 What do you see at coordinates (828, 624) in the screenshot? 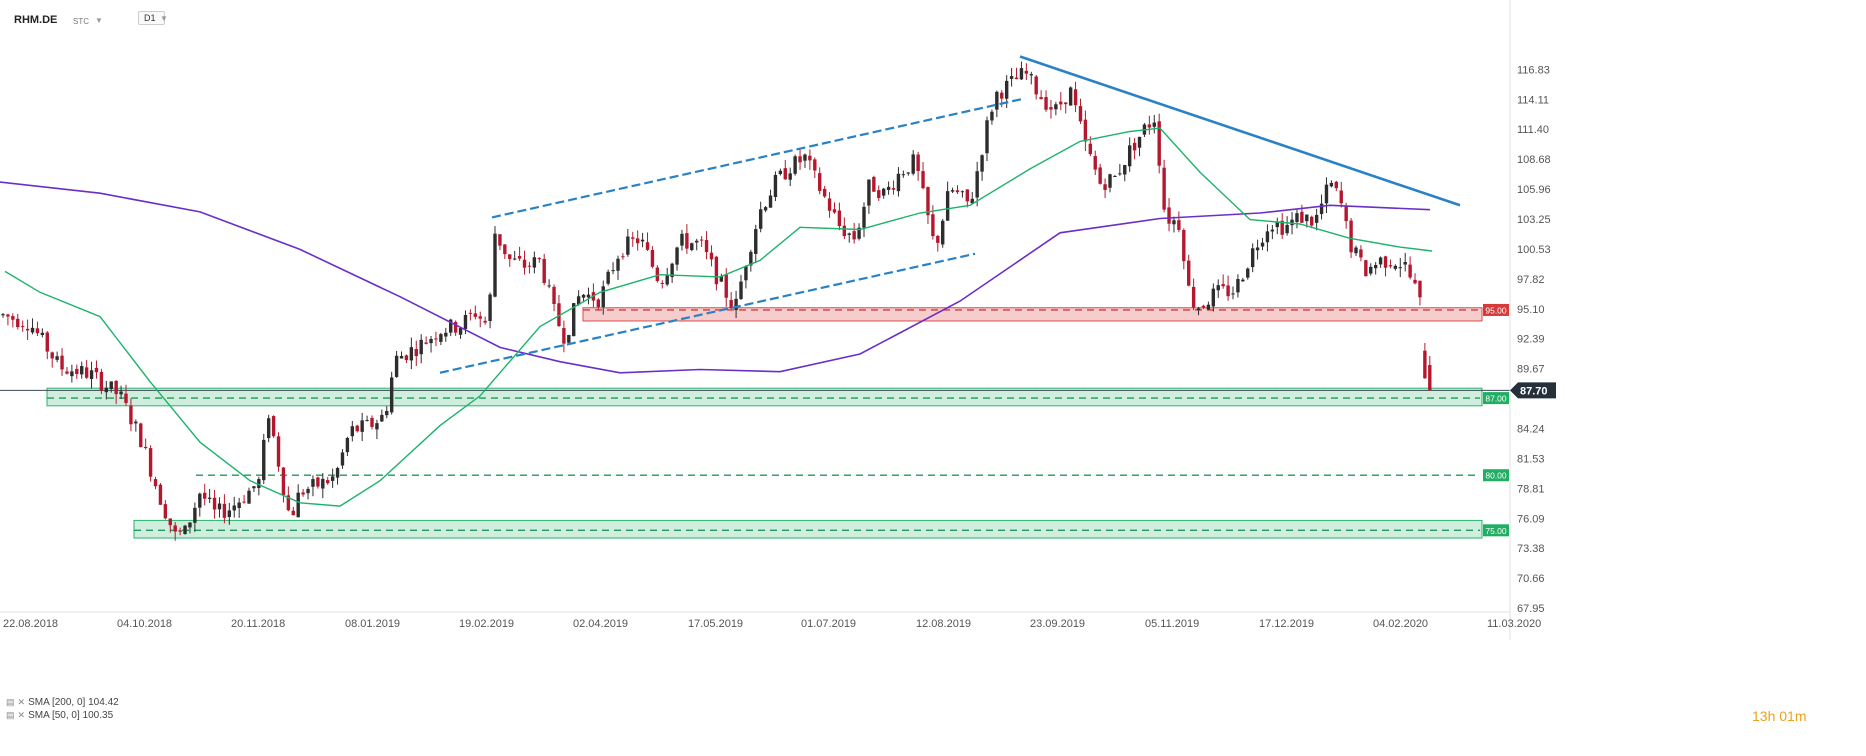
I see `time-tick-label: 01.07.2019` at bounding box center [828, 624].